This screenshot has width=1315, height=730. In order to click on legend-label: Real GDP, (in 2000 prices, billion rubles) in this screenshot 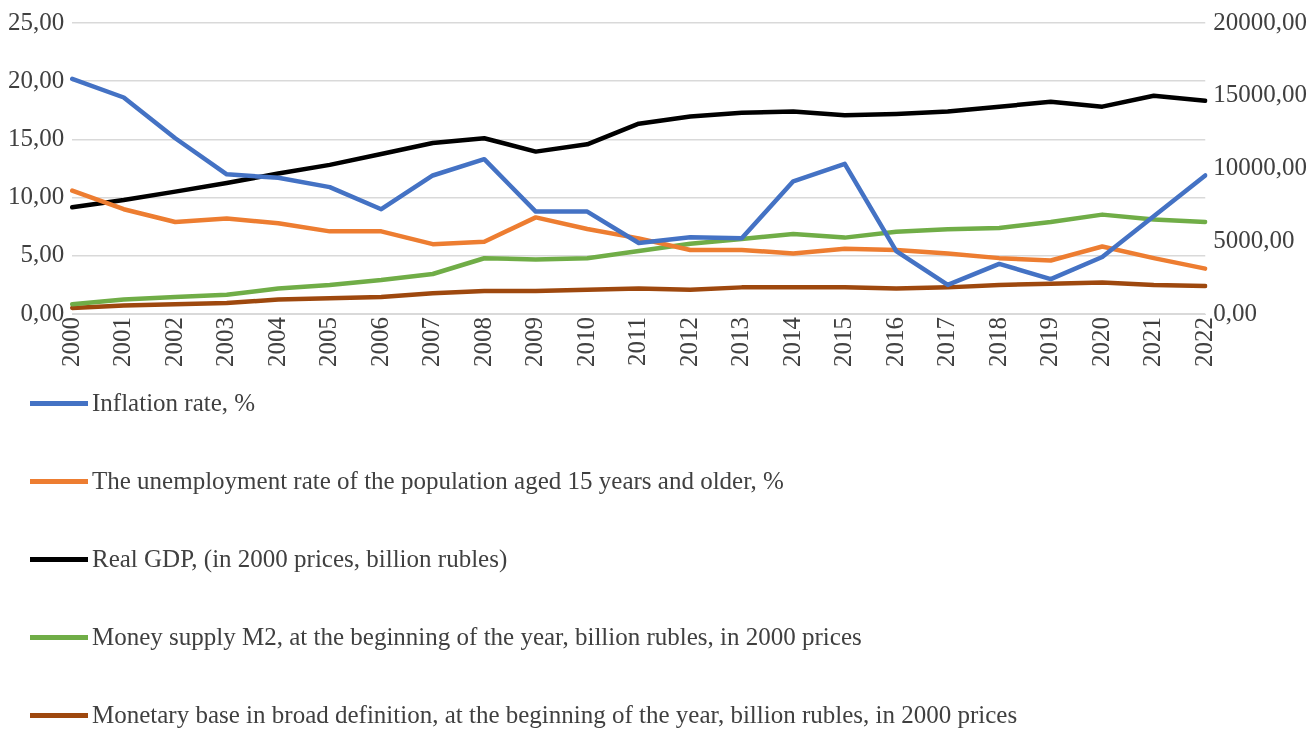, I will do `click(300, 559)`.